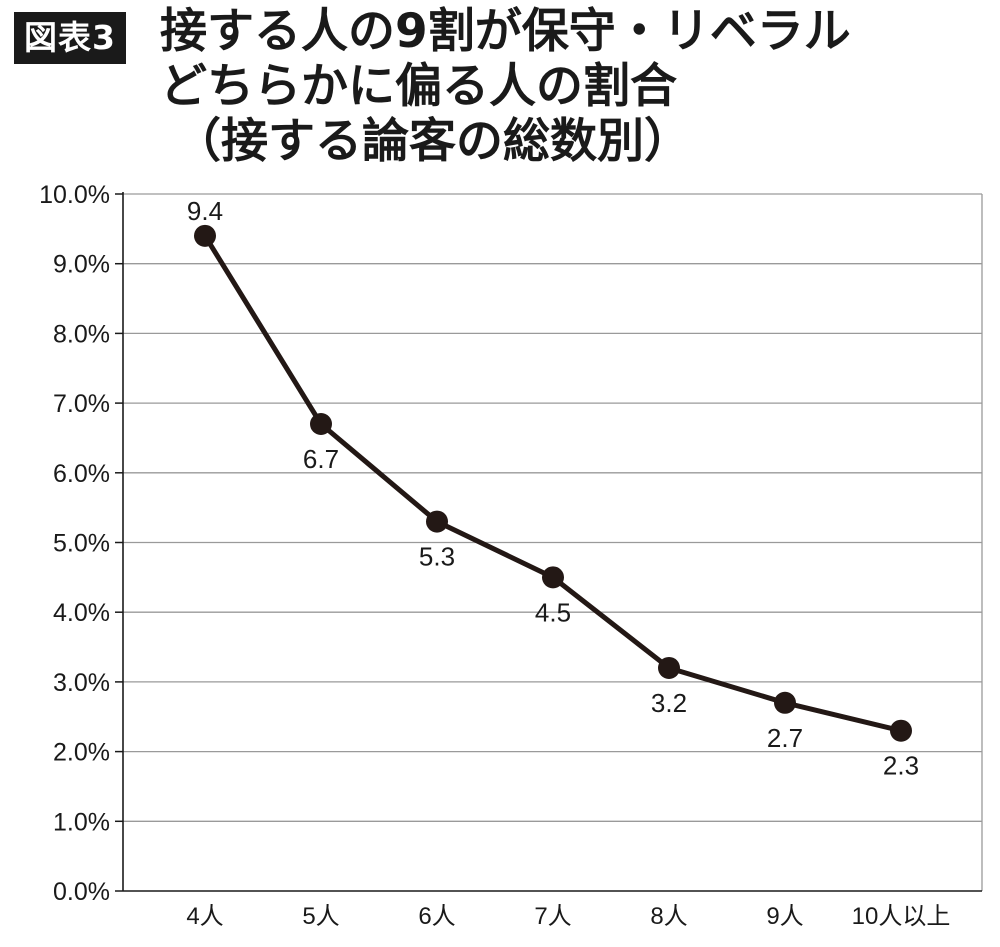 This screenshot has width=1000, height=947. Describe the element at coordinates (668, 916) in the screenshot. I see `x-tick-label: 8人` at that location.